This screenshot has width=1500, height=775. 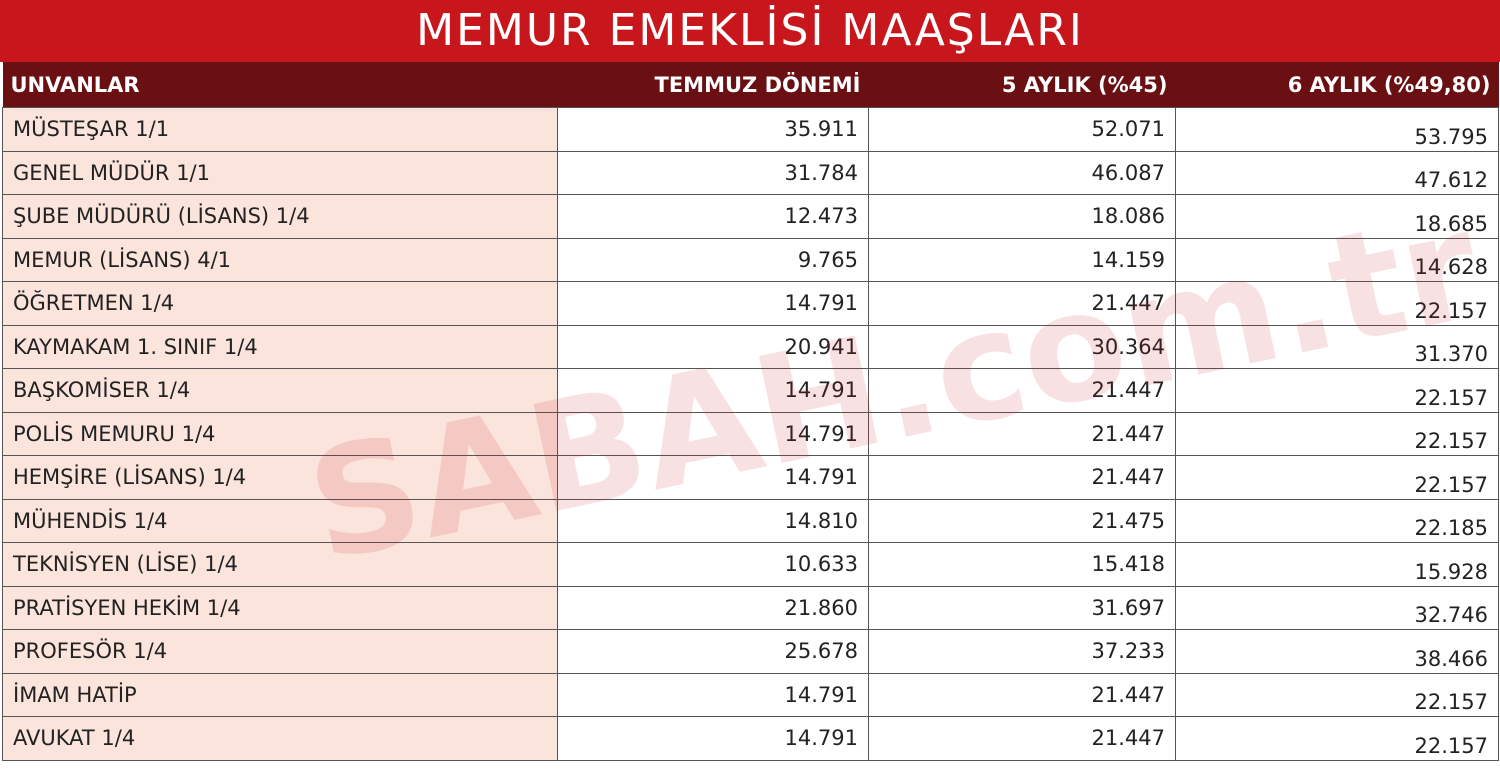 What do you see at coordinates (280, 564) in the screenshot?
I see `title-cell: TEKNİSYEN (LİSE) 1/4` at bounding box center [280, 564].